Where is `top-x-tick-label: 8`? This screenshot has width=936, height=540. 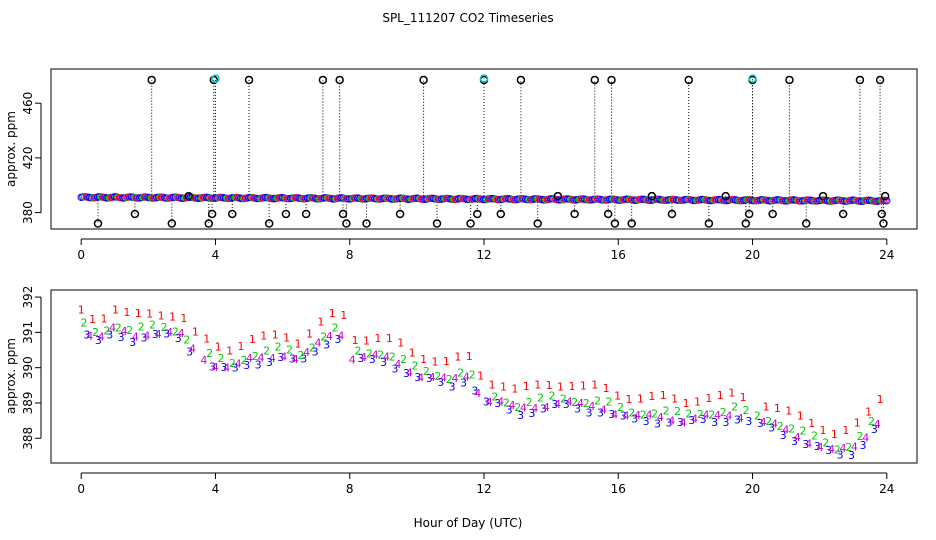
top-x-tick-label: 8 is located at coordinates (350, 255).